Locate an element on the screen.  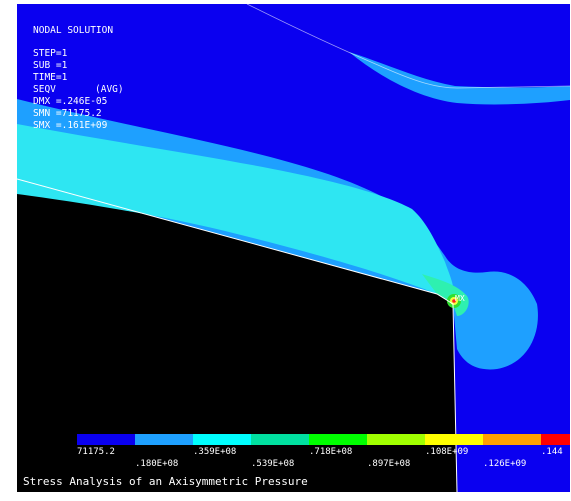
seqv-avg-label: (AVG) is located at coordinates (109, 89).